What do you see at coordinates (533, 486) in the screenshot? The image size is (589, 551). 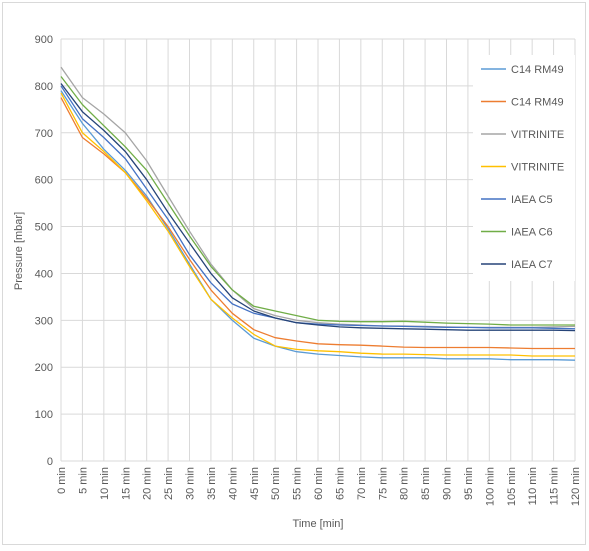 I see `x-tick-label: 110 min` at bounding box center [533, 486].